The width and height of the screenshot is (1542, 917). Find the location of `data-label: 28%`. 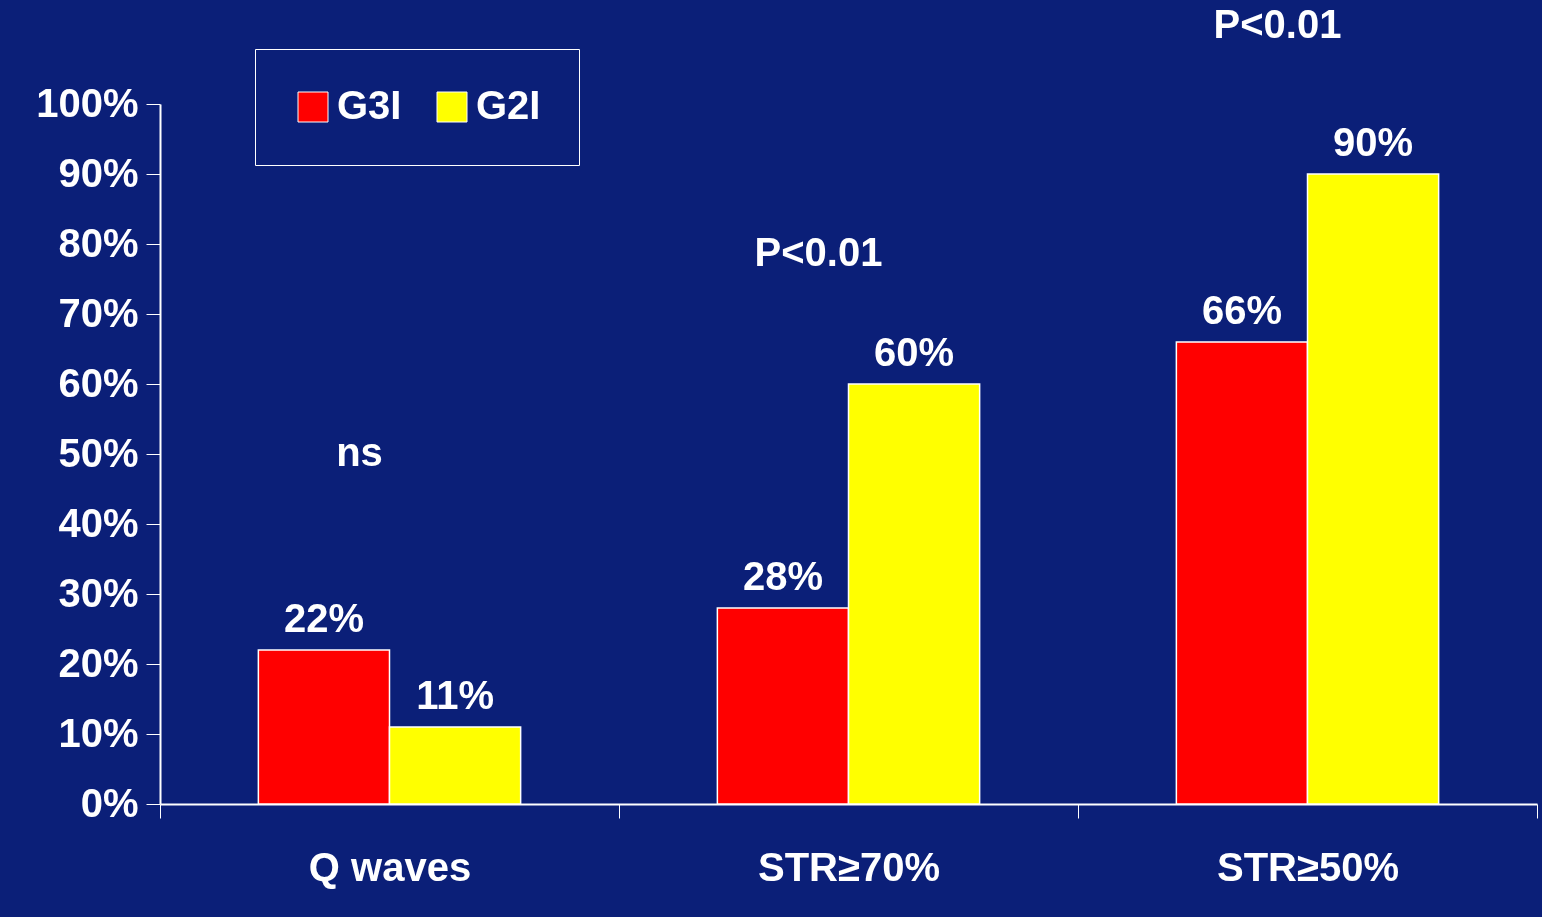

data-label: 28% is located at coordinates (782, 576).